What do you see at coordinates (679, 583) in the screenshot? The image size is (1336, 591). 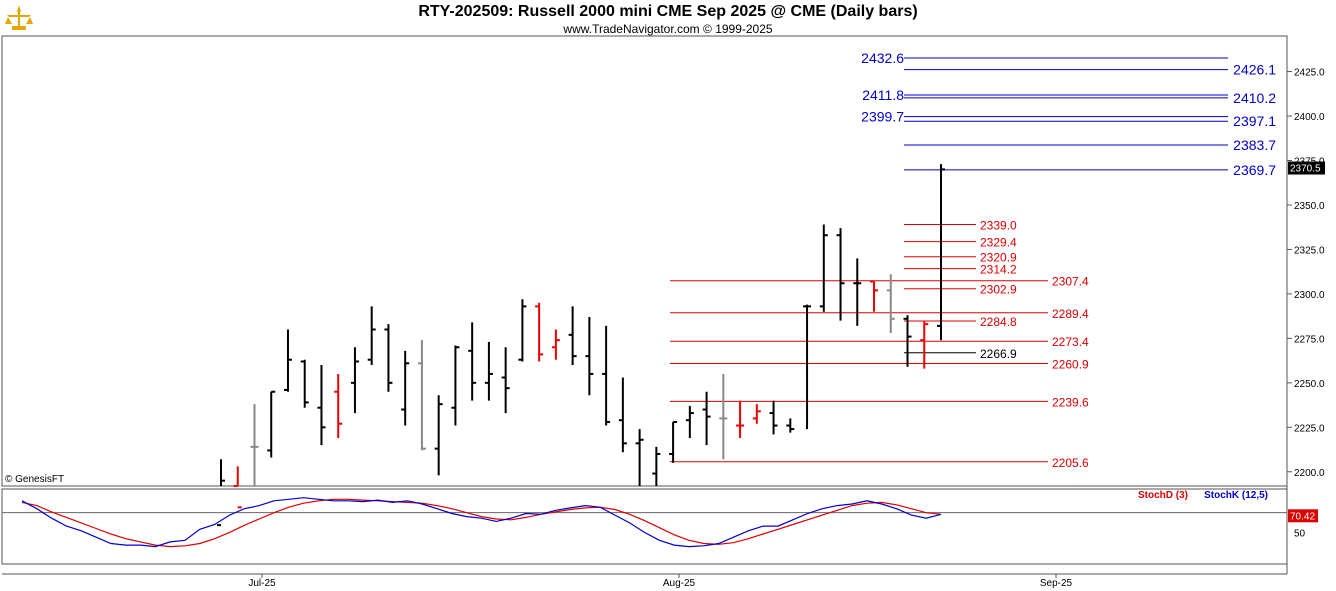 I see `x-tick-label: Aug-25` at bounding box center [679, 583].